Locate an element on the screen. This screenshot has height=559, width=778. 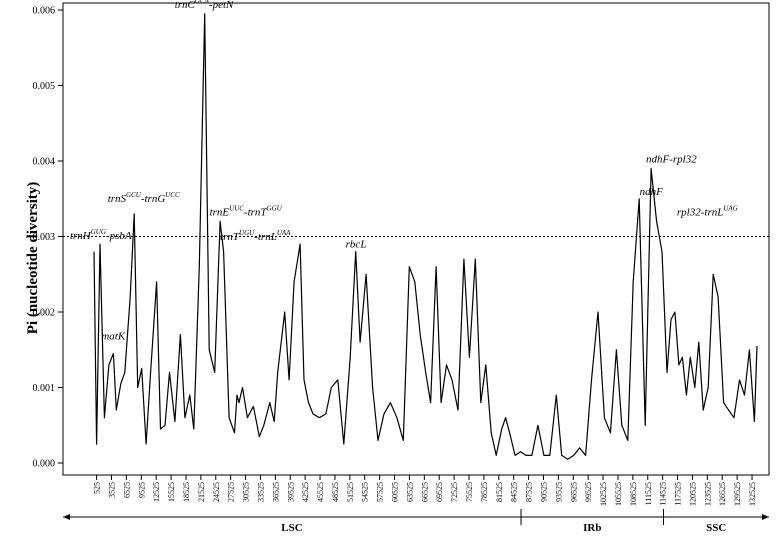
annotation-text: ndhF-rpl32 is located at coordinates (671, 160).